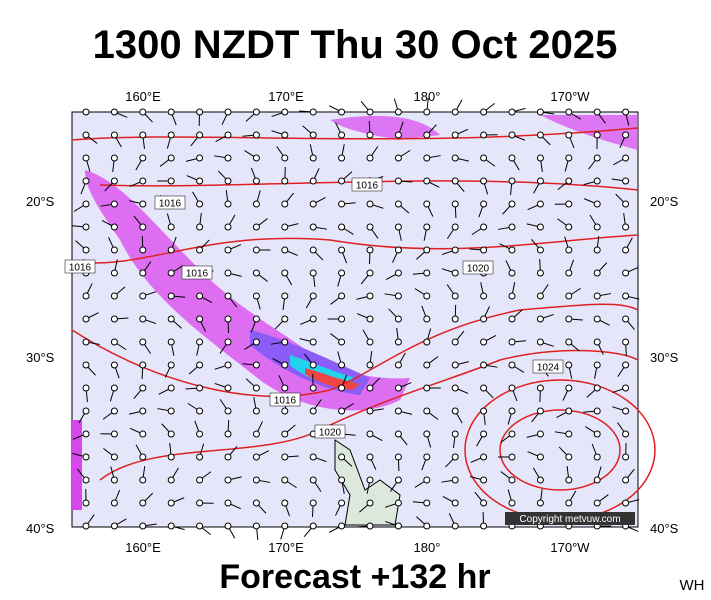 This screenshot has width=711, height=600. What do you see at coordinates (354, 577) in the screenshot?
I see `forecast-label: Forecast +132 hr` at bounding box center [354, 577].